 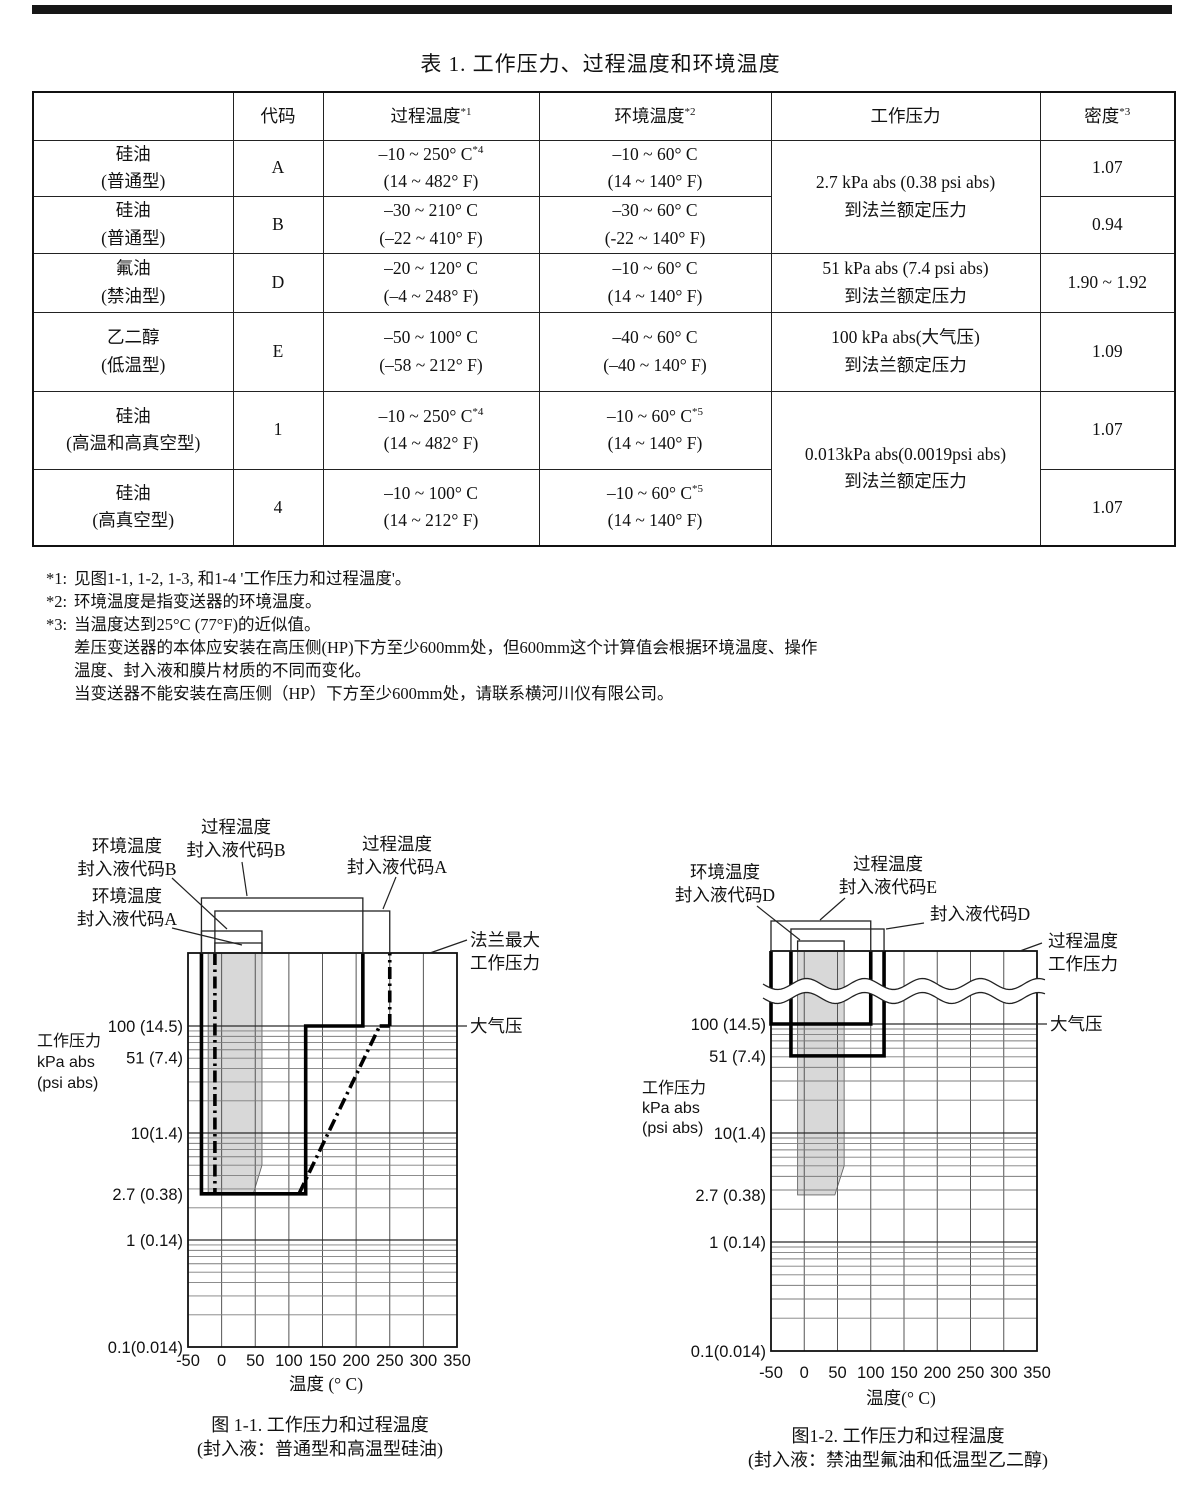 What do you see at coordinates (222, 670) in the screenshot?
I see `footnote-text: 温度、封入液和膜片材质的不同而变化。` at bounding box center [222, 670].